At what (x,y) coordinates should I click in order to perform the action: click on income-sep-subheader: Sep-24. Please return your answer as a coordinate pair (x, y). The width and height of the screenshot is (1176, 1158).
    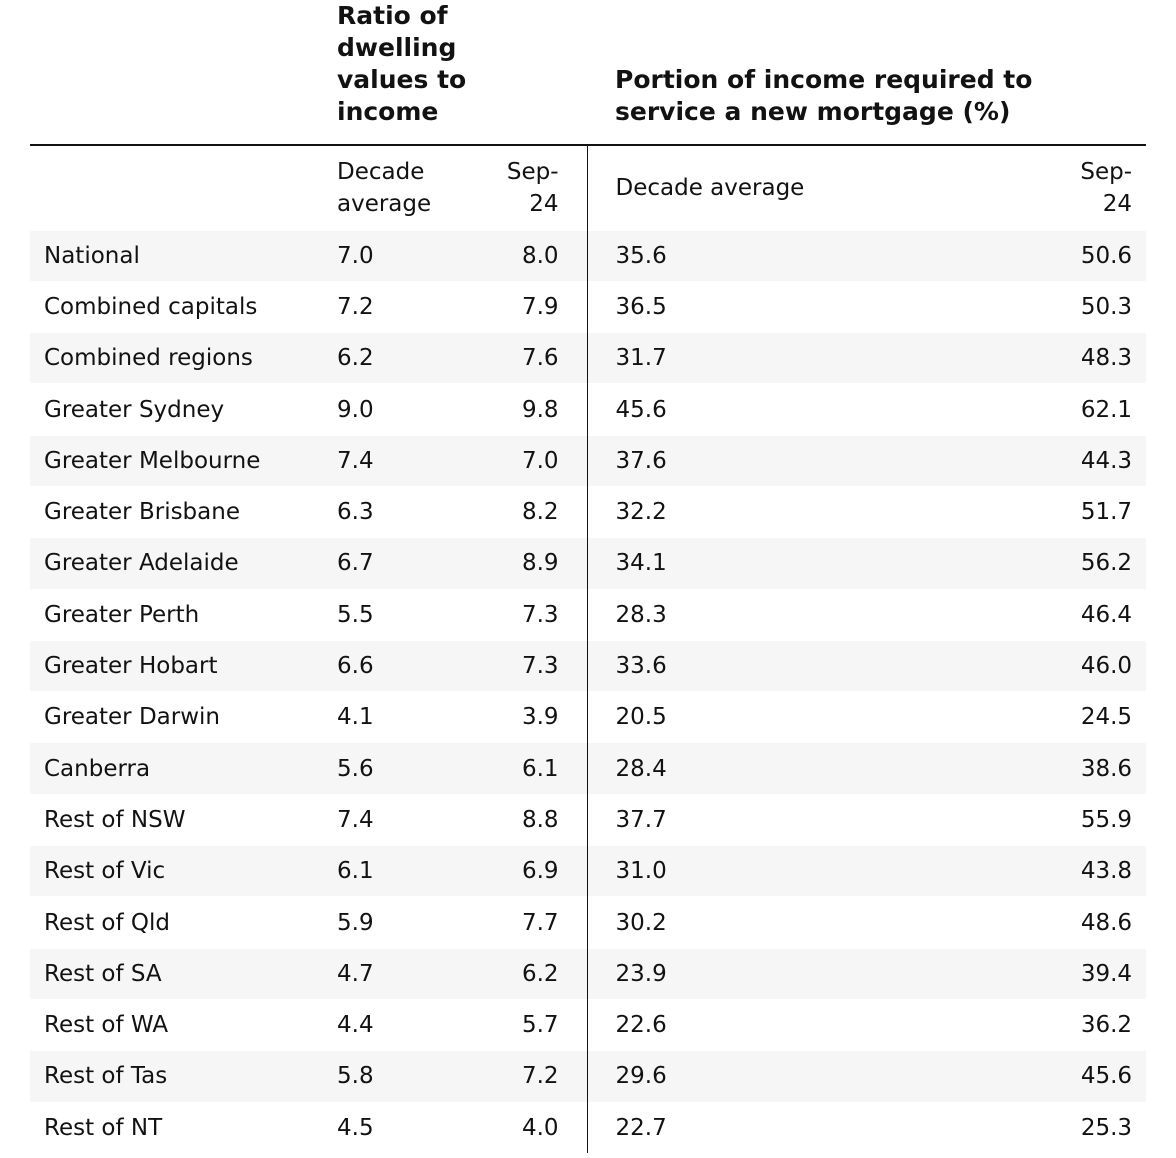
    Looking at the image, I should click on (1076, 187).